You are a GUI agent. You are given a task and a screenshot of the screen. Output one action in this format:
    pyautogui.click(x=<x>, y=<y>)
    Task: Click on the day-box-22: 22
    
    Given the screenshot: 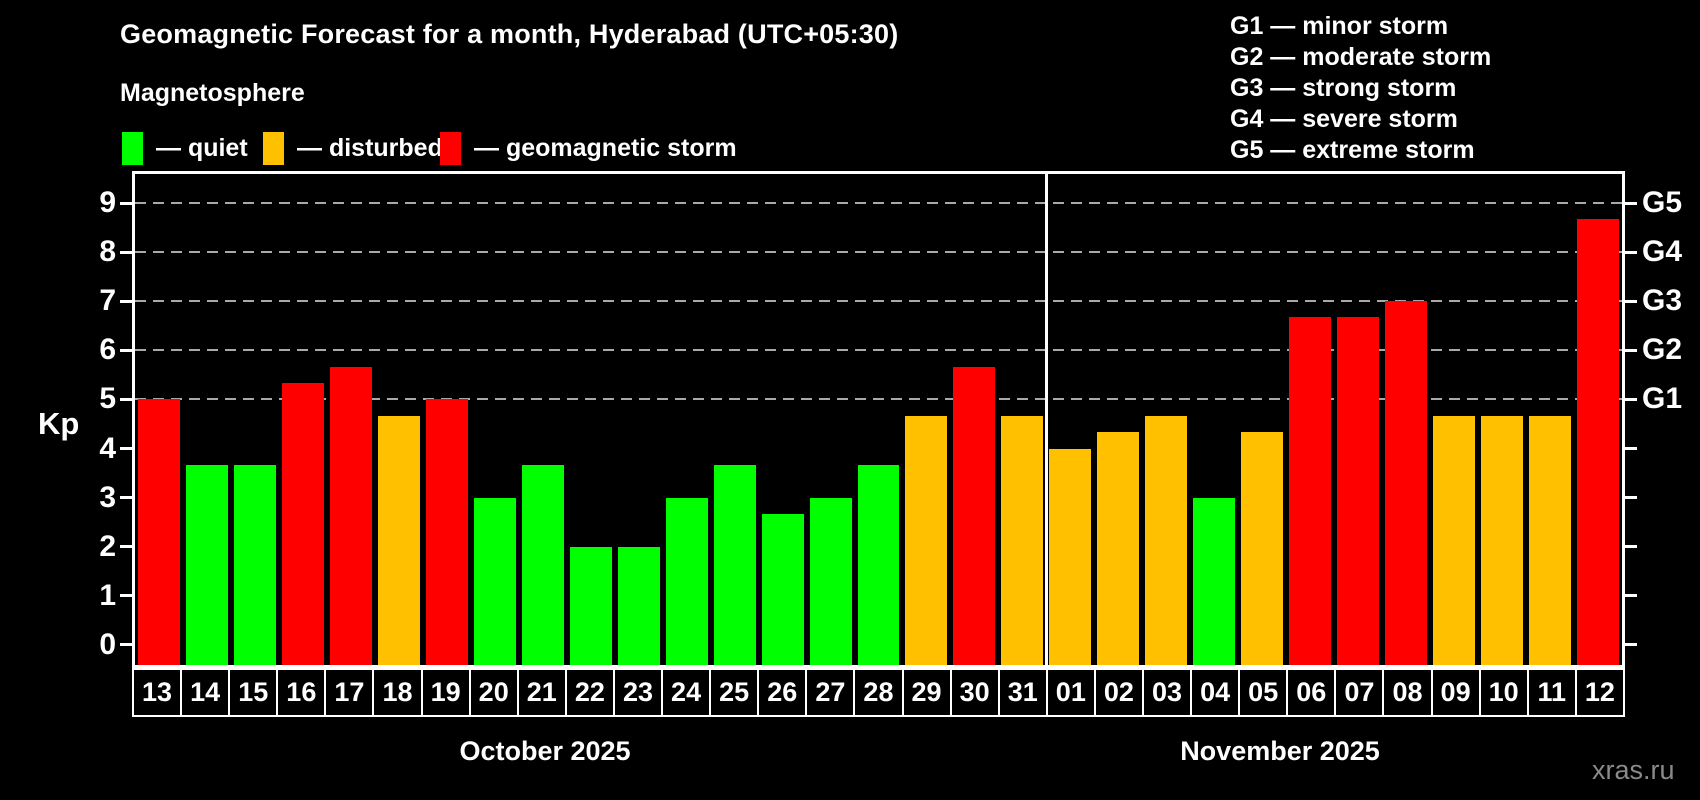 What is the action you would take?
    pyautogui.click(x=589, y=692)
    